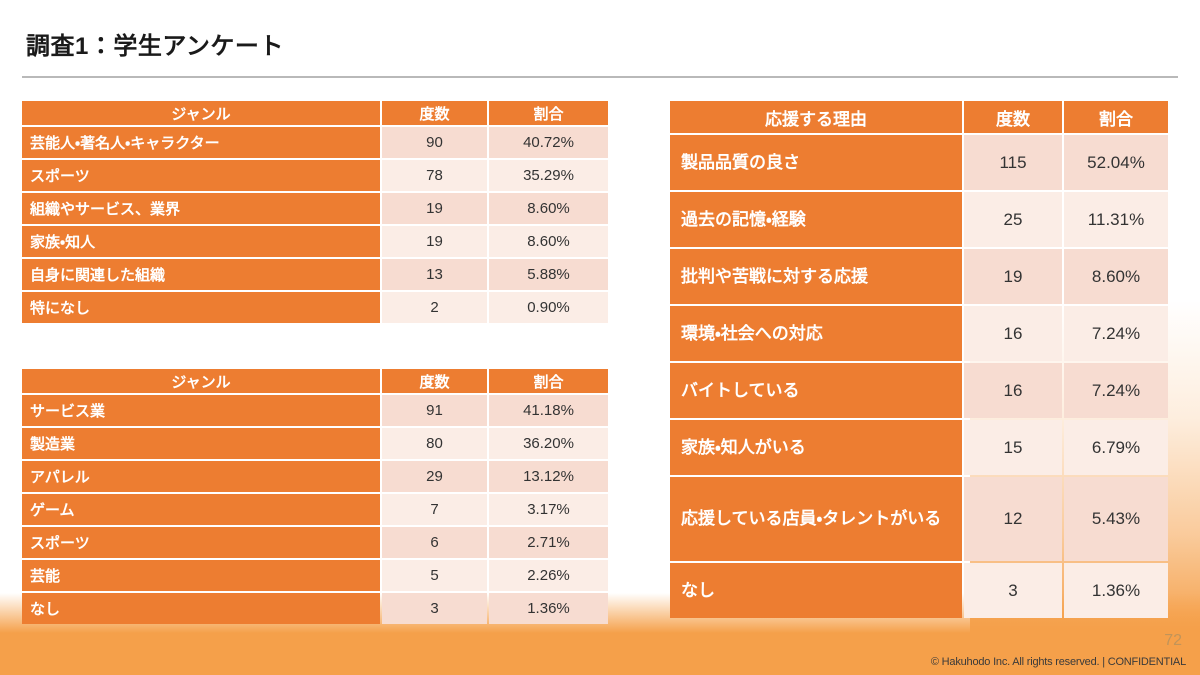  I want to click on table-row: 環境・社会への対応 16 7.24%, so click(919, 333).